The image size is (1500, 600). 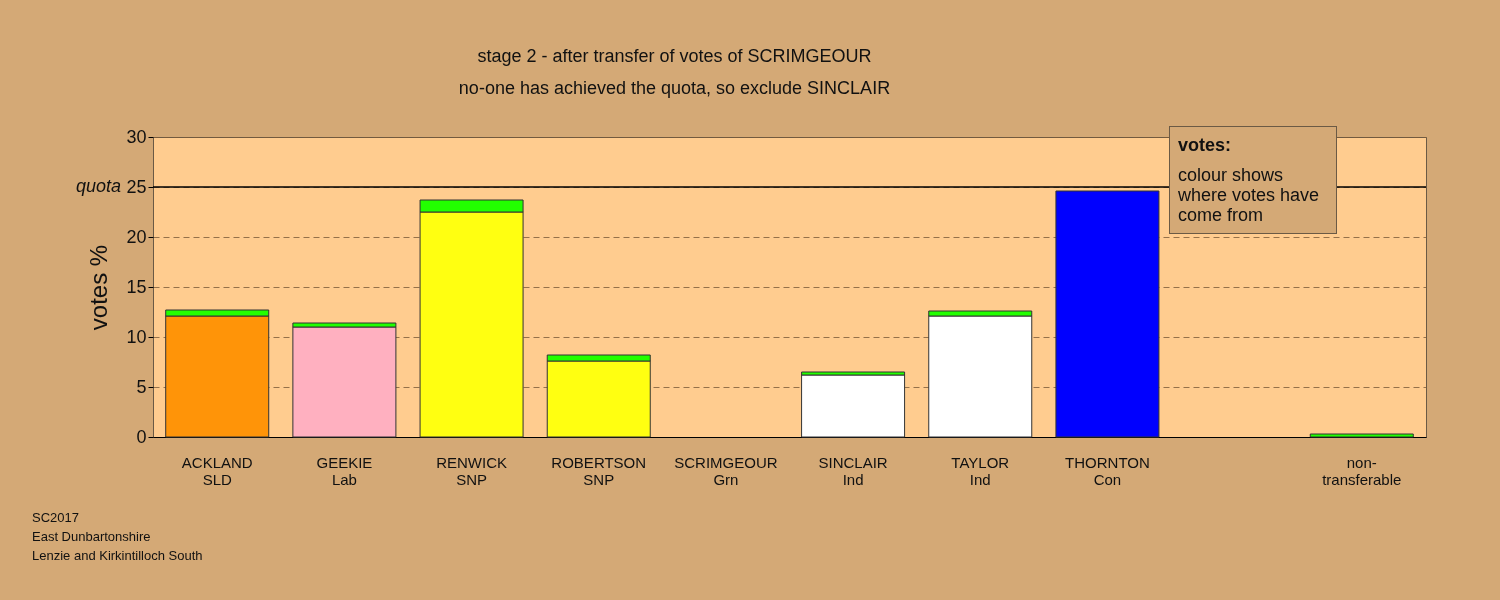 I want to click on x-tick-label: SINCLAIR Ind, so click(x=853, y=470).